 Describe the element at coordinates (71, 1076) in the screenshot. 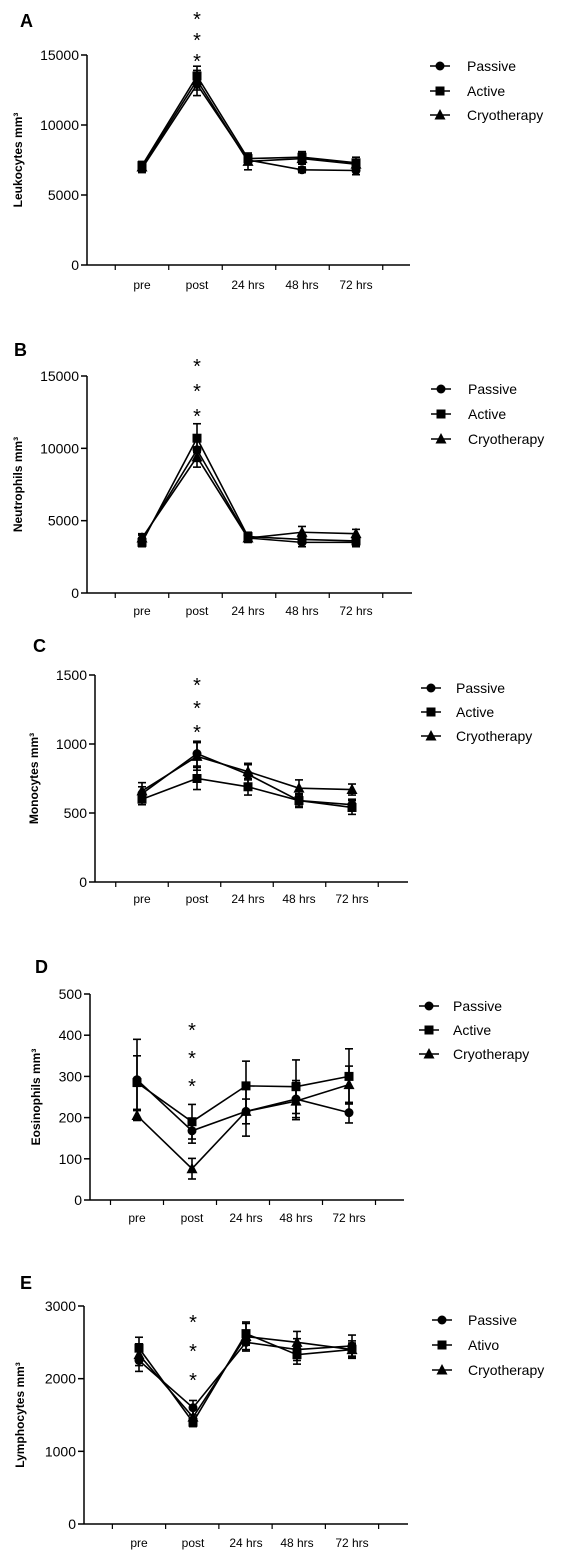

I see `y-tick-label: 300` at that location.